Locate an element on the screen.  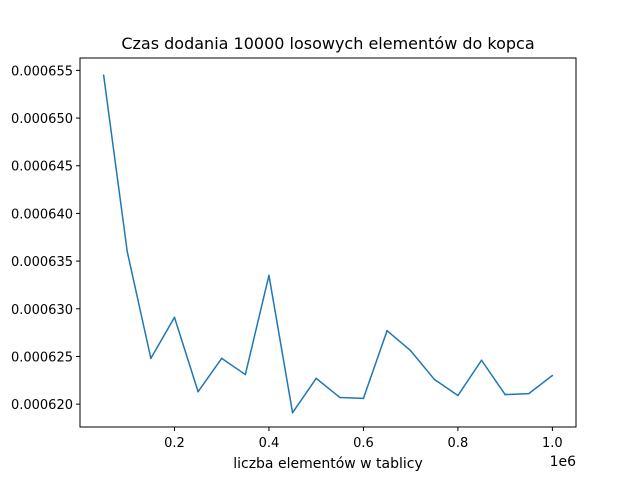
y-tick-label: 0.000640 is located at coordinates (42, 214).